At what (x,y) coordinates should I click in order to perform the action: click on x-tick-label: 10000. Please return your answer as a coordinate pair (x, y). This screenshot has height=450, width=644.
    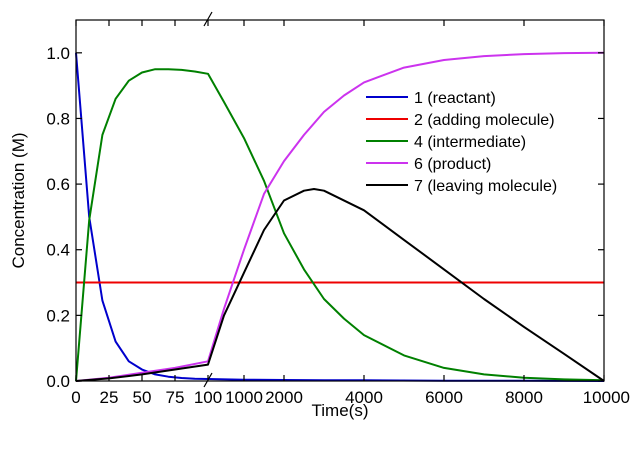
    Looking at the image, I should click on (606, 397).